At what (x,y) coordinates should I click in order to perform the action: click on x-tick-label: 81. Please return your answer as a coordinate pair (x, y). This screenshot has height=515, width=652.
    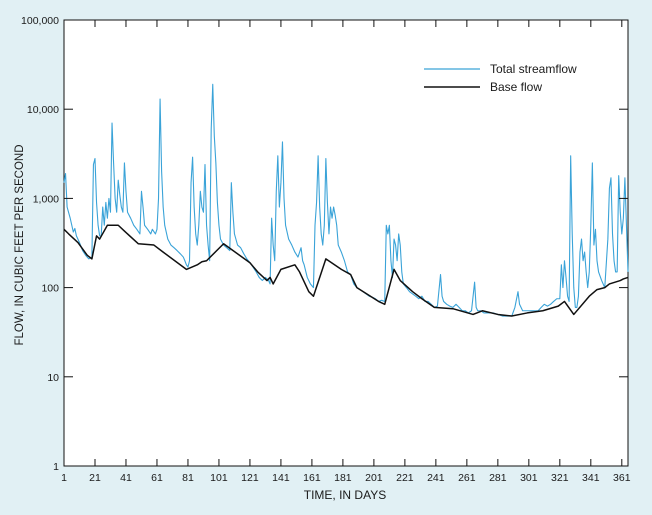
    Looking at the image, I should click on (188, 478).